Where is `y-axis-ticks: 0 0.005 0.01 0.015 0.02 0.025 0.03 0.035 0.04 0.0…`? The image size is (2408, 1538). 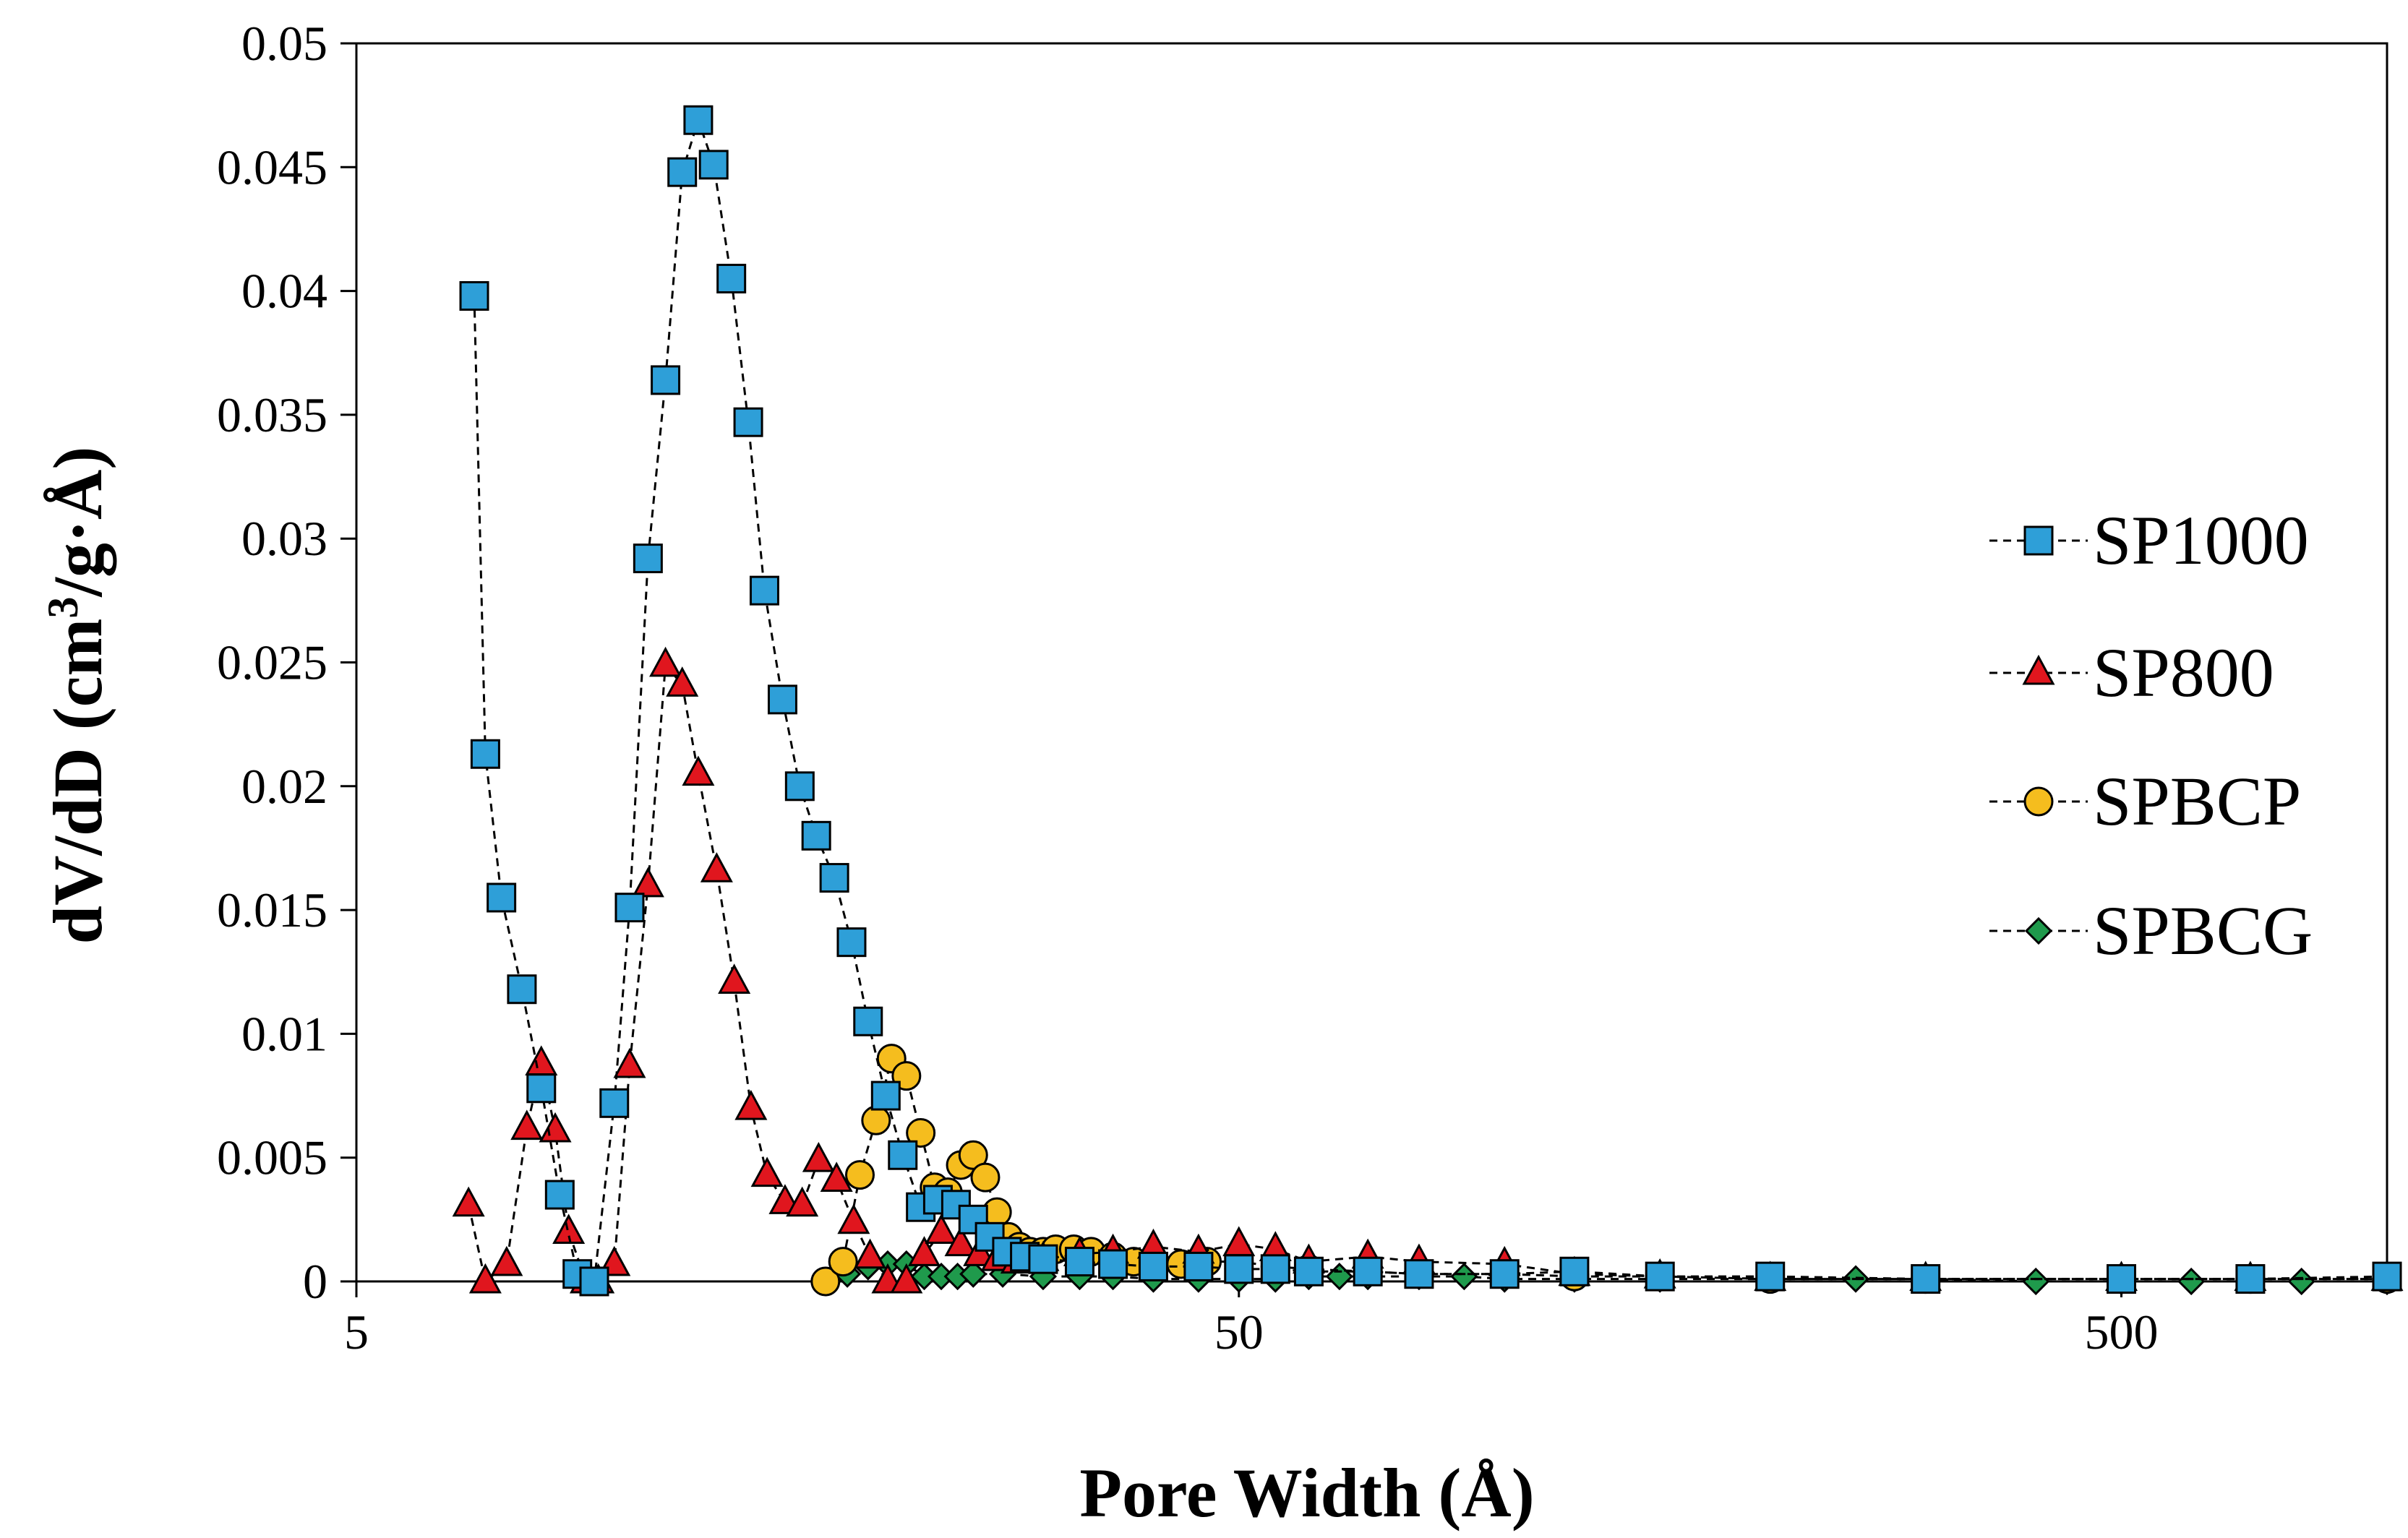
y-axis-ticks: 0 0.005 0.01 0.015 0.02 0.025 0.03 0.035 0.04 0.0… is located at coordinates (286, 662).